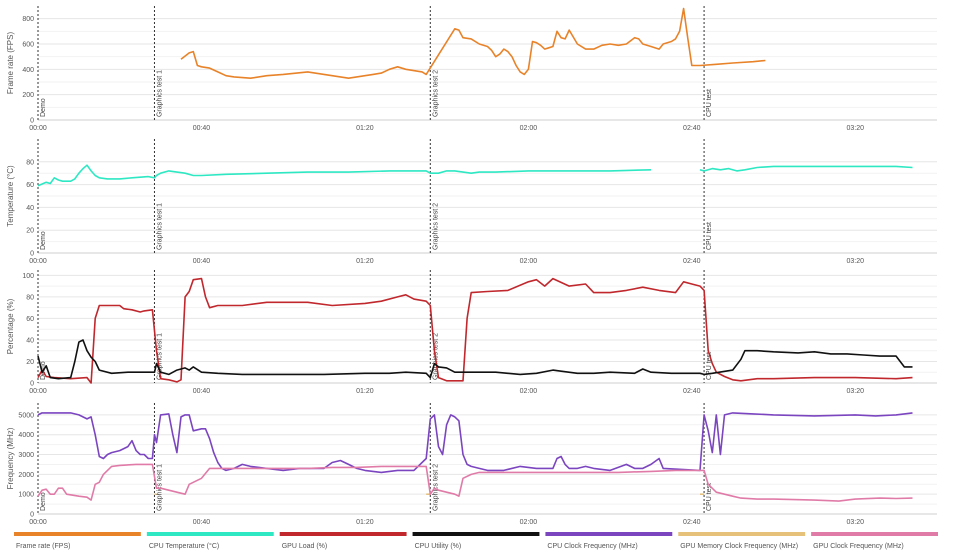 The width and height of the screenshot is (960, 556). Describe the element at coordinates (438, 546) in the screenshot. I see `legend-label: CPU Utility (%)` at that location.